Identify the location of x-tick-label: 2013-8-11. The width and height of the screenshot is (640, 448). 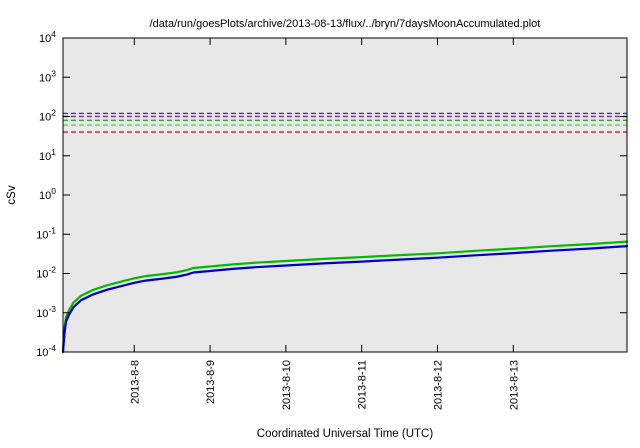
(363, 384).